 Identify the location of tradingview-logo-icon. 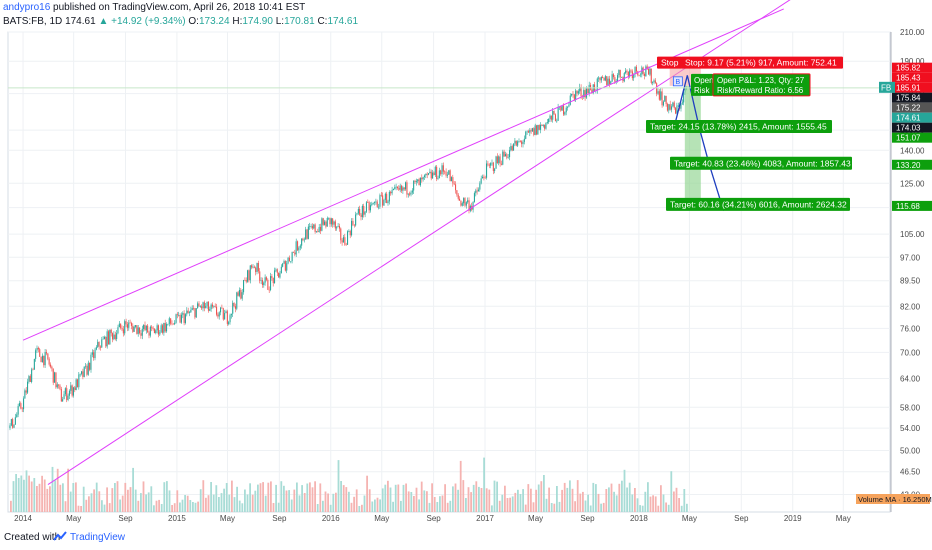
(60, 536).